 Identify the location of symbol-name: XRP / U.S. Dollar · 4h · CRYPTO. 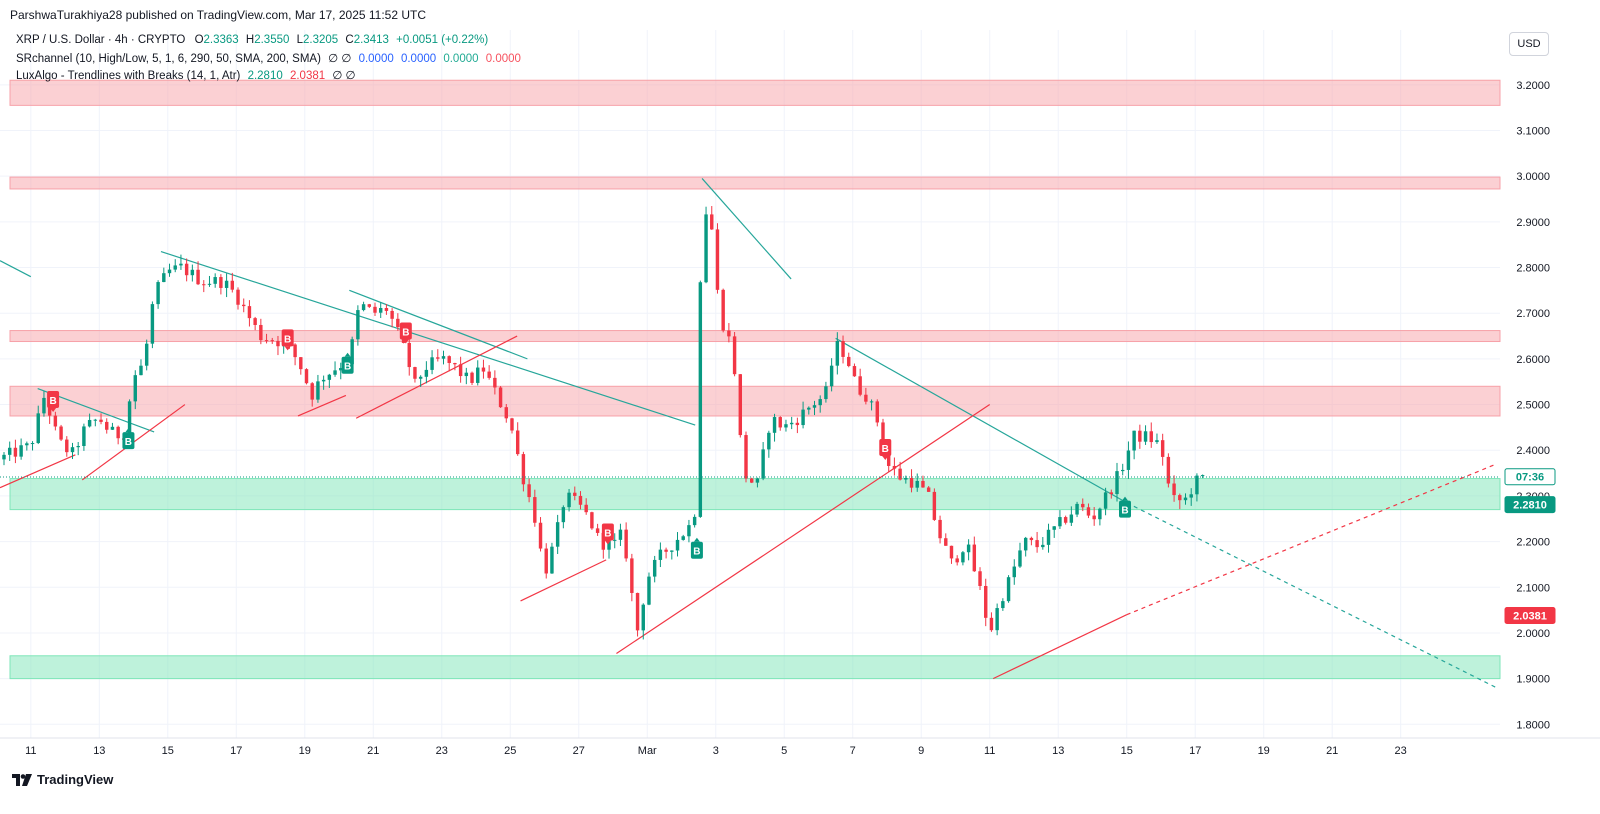
(101, 40).